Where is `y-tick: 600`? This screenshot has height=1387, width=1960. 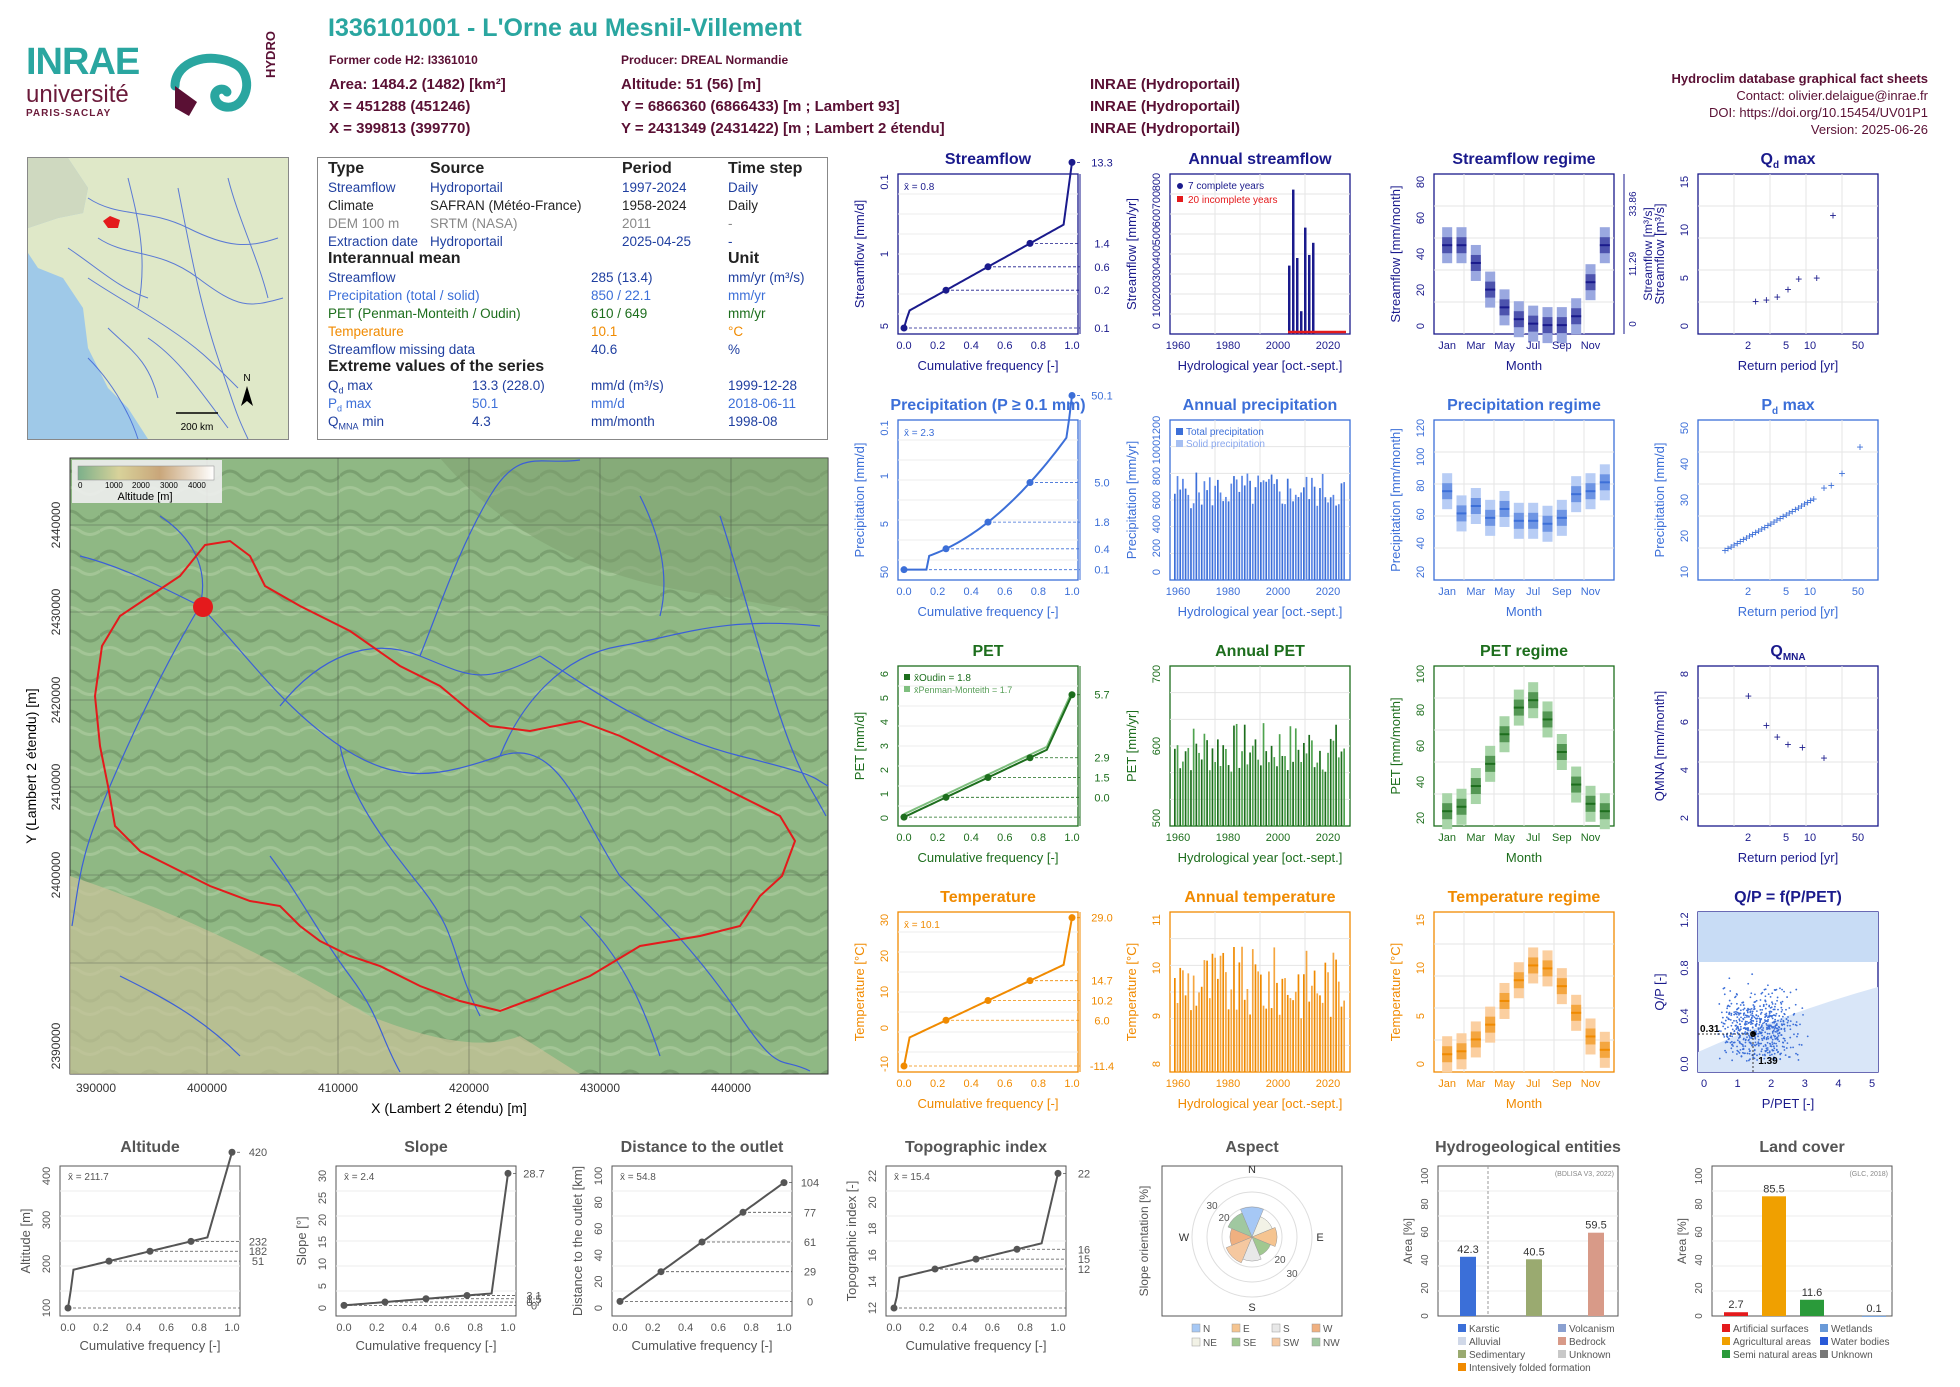
y-tick: 600 is located at coordinates (1157, 218).